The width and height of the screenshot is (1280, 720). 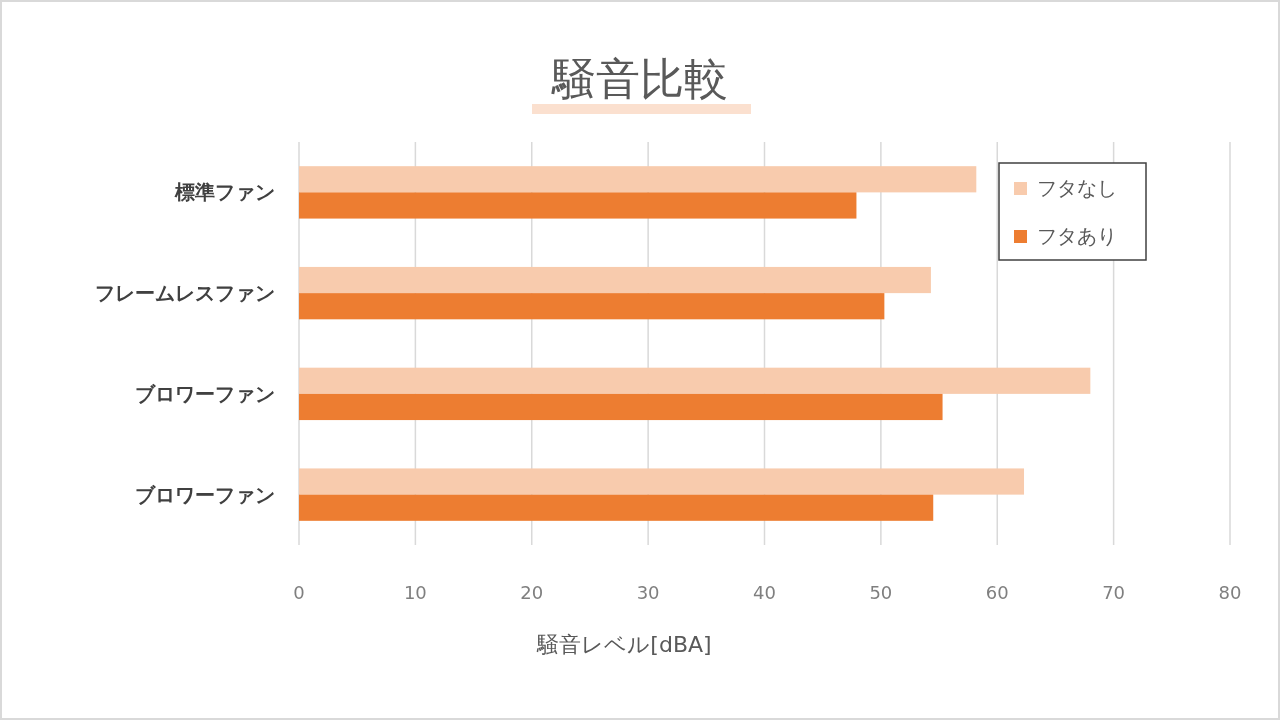 I want to click on legend-label: フタなし, so click(x=1077, y=188).